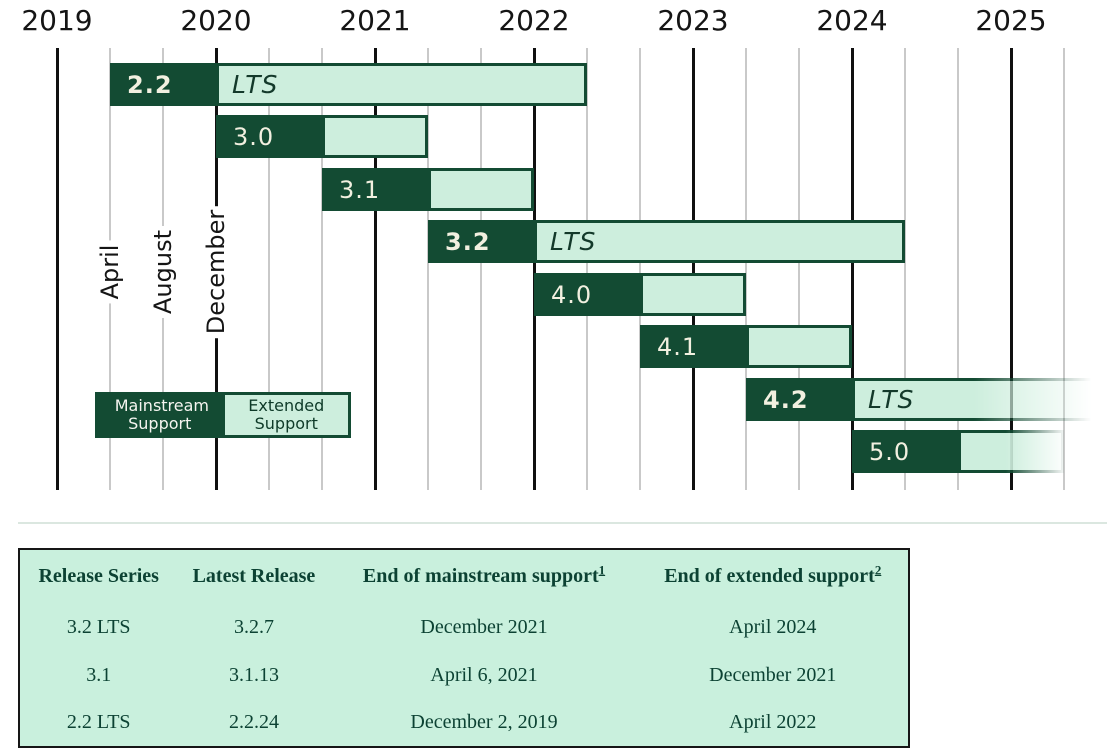 The height and width of the screenshot is (755, 1116). I want to click on month-axis-label: August, so click(163, 272).